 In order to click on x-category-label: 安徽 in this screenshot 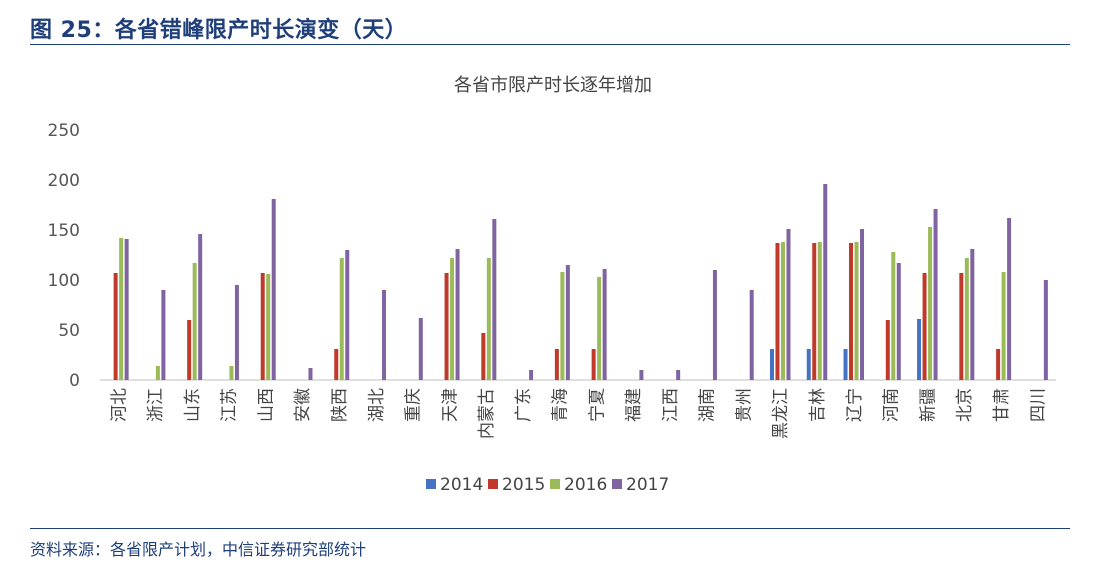, I will do `click(303, 405)`.